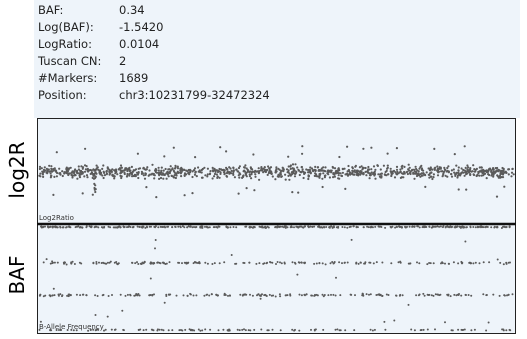 Image resolution: width=527 pixels, height=339 pixels. Describe the element at coordinates (65, 44) in the screenshot. I see `info-label: LogRatio:` at that location.